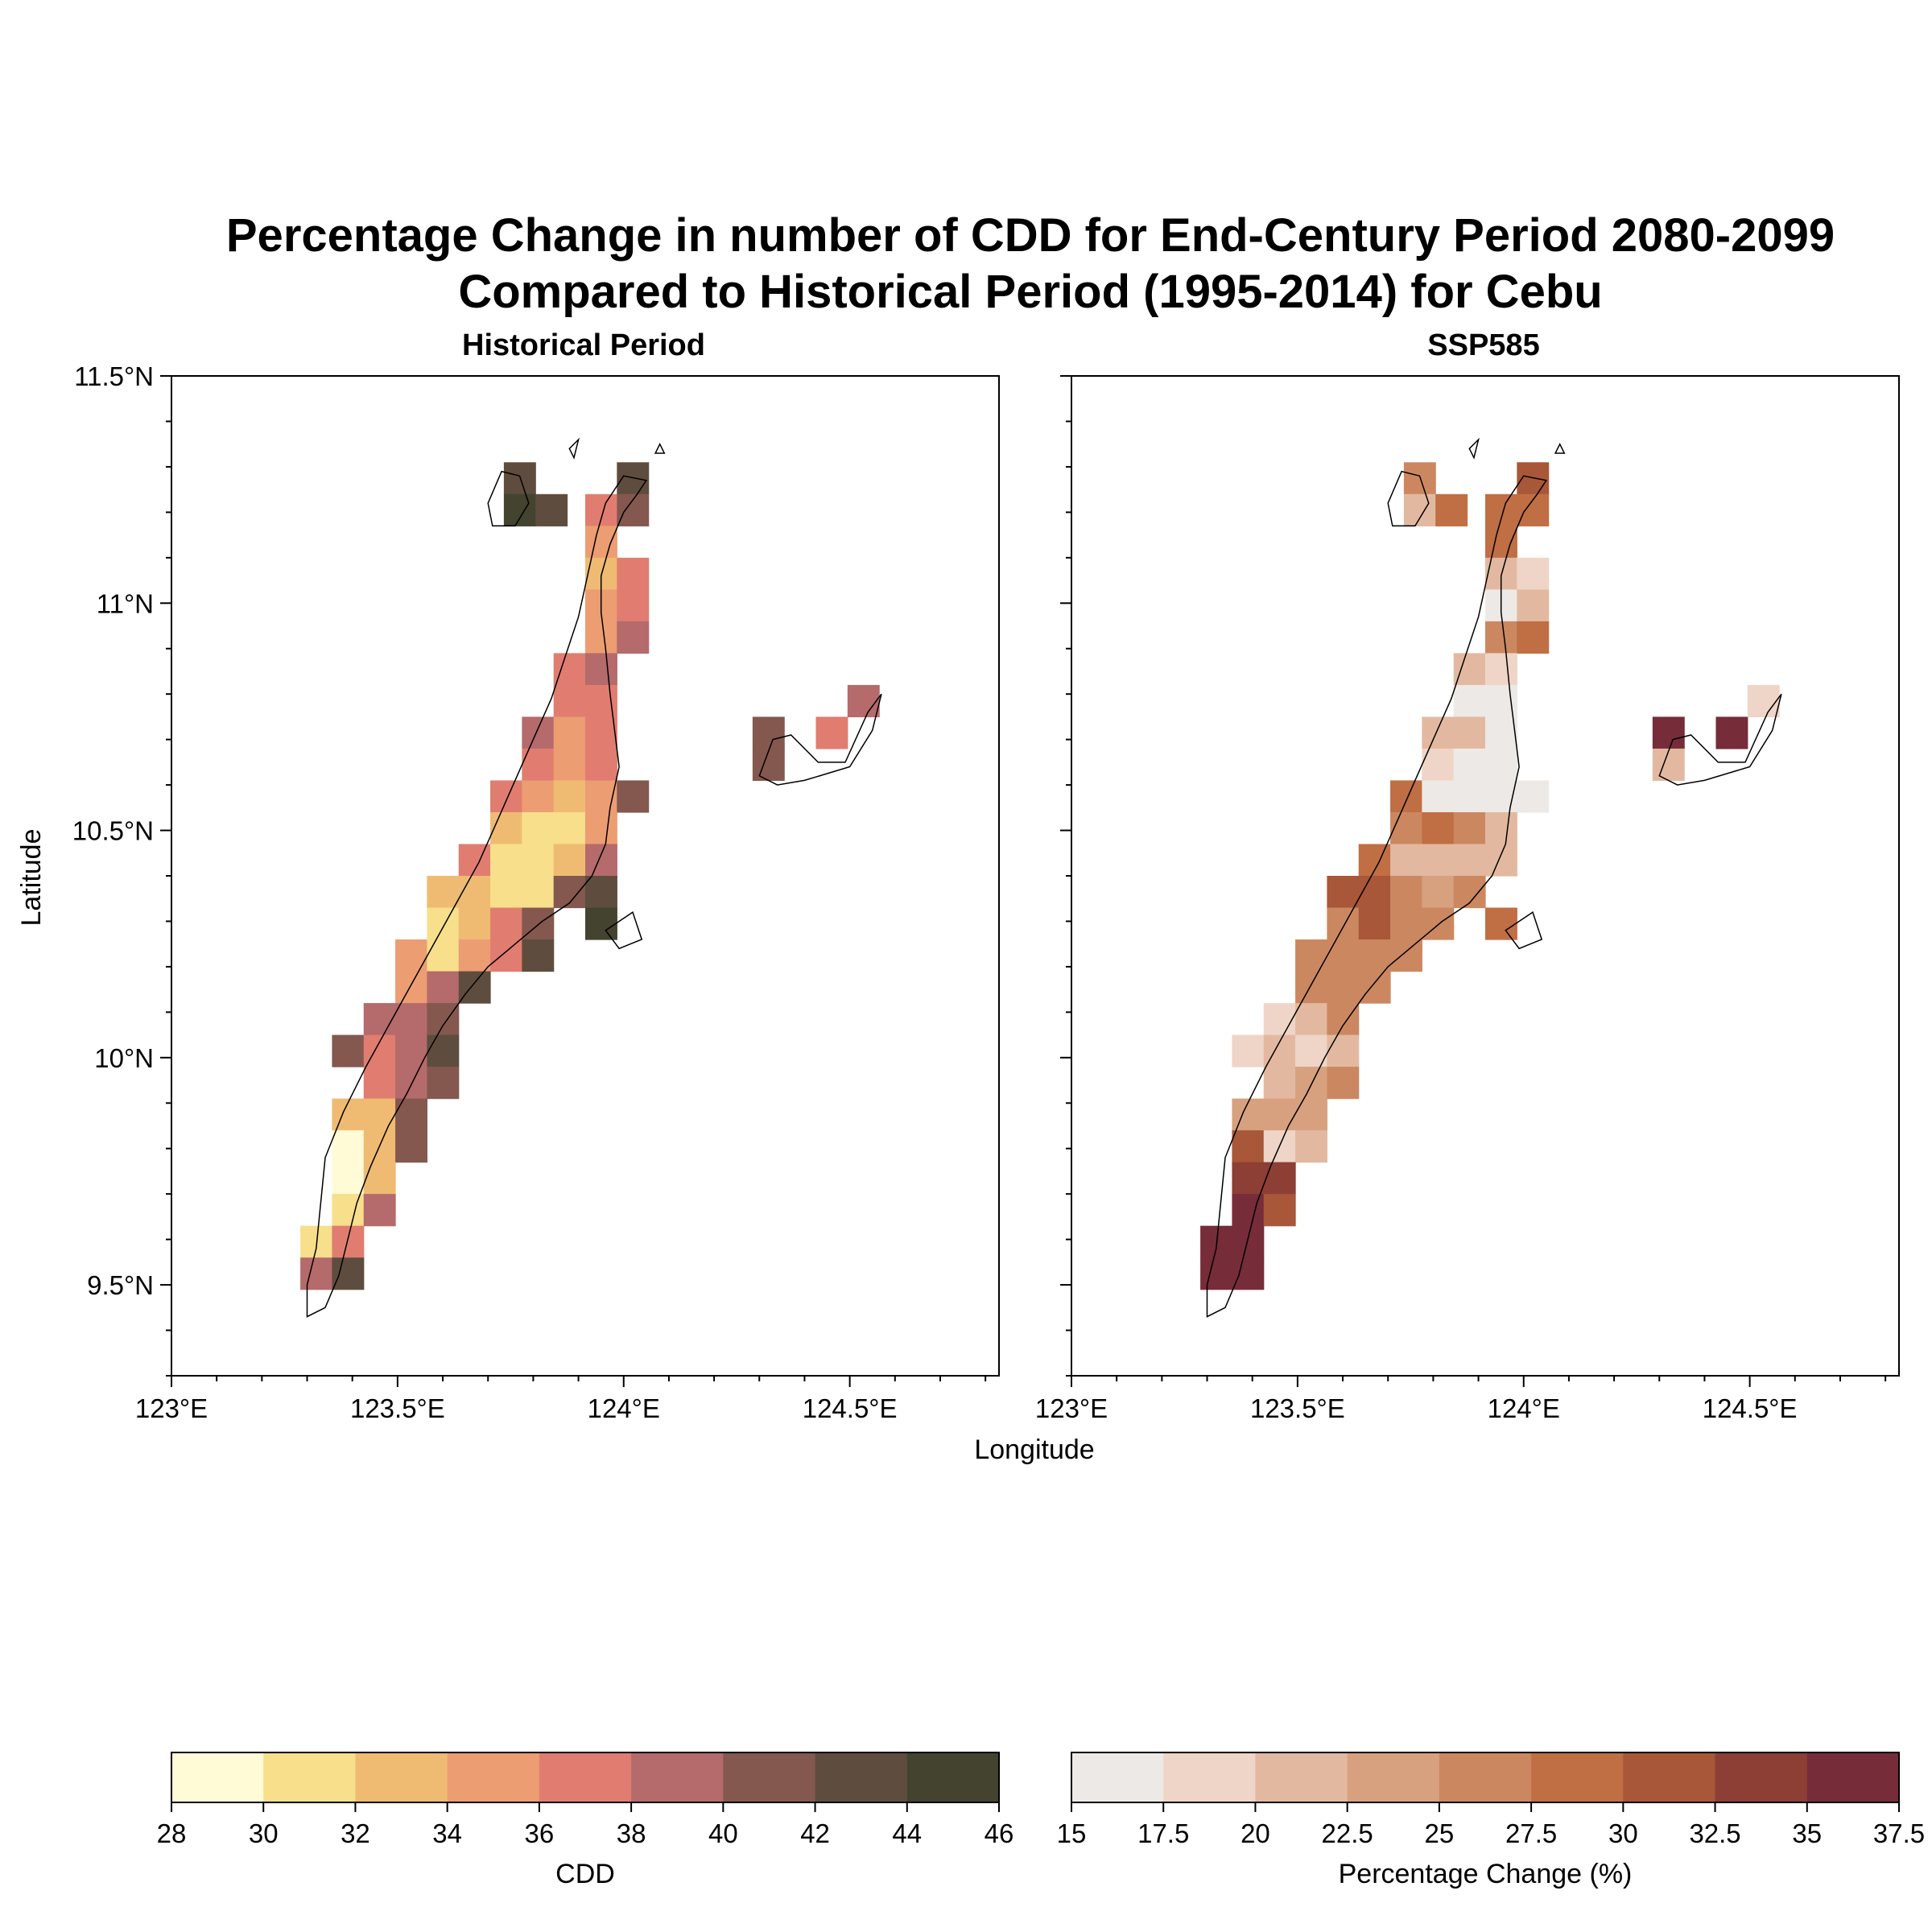 This screenshot has width=1932, height=1932. I want to click on x-tick-label: 124°E, so click(1524, 1408).